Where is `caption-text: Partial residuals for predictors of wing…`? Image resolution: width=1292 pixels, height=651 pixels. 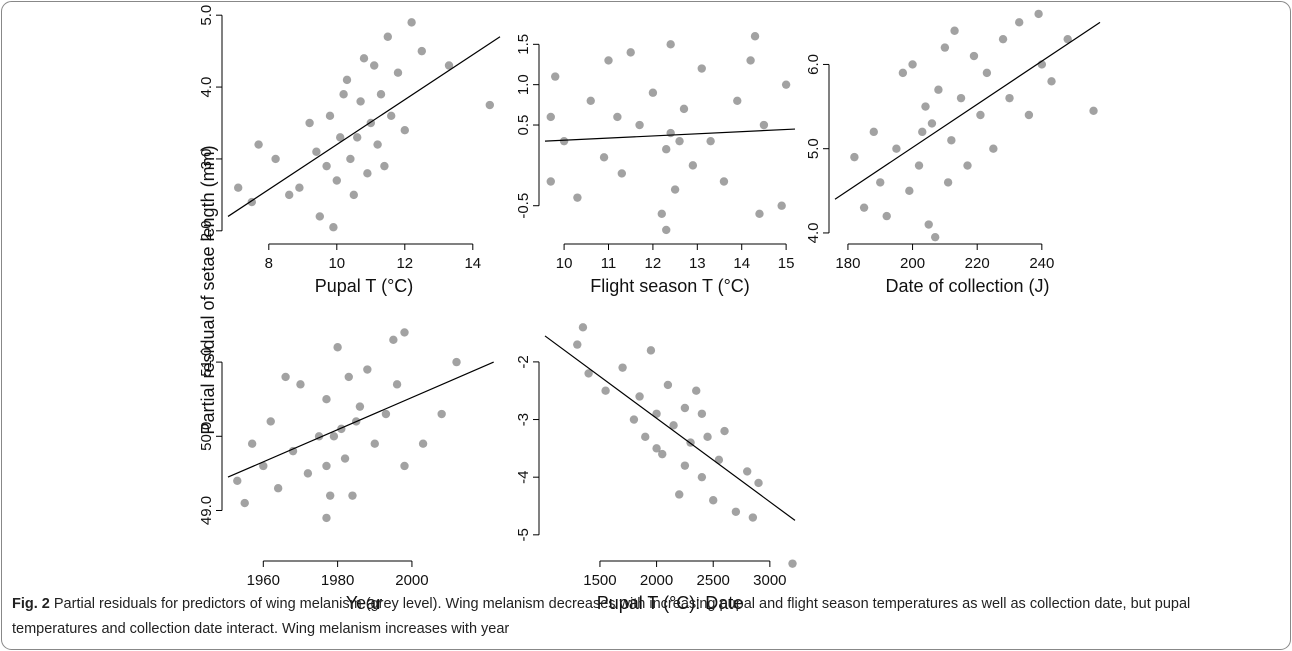 caption-text: Partial residuals for predictors of wing… is located at coordinates (601, 616).